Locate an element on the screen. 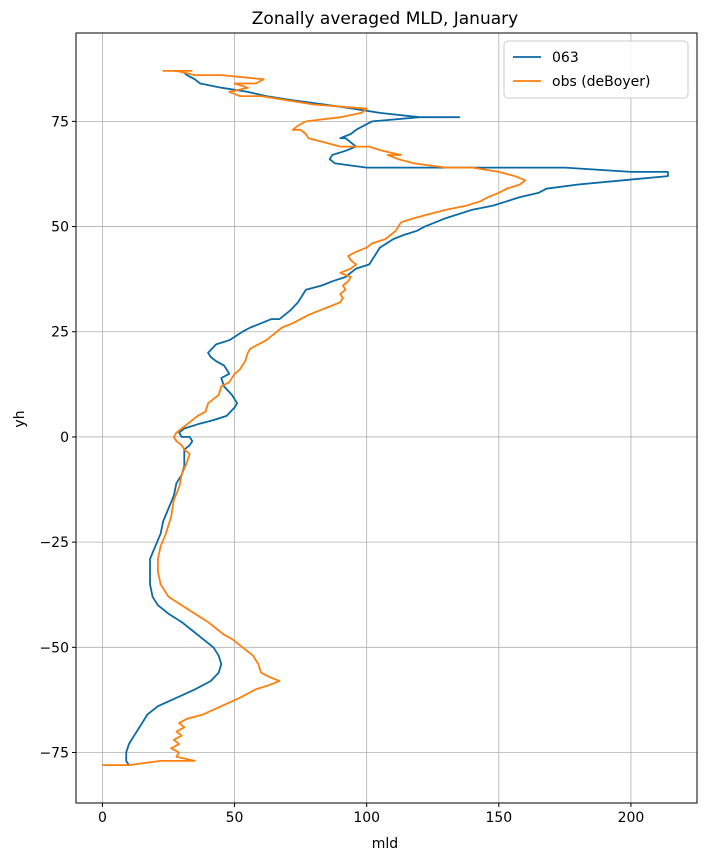  y-axis-label: yh is located at coordinates (20, 418).